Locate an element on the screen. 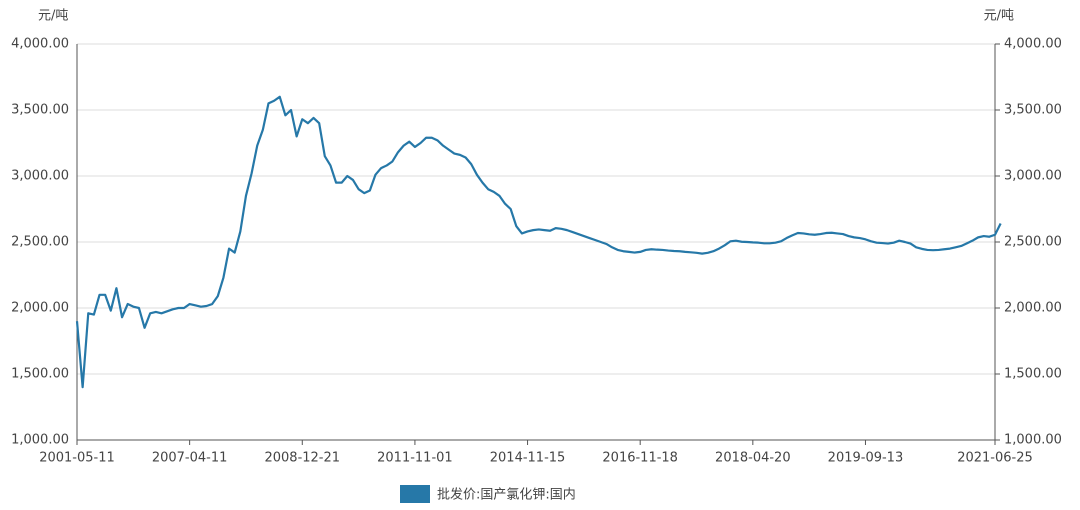 The width and height of the screenshot is (1080, 510). legend-swatch is located at coordinates (415, 494).